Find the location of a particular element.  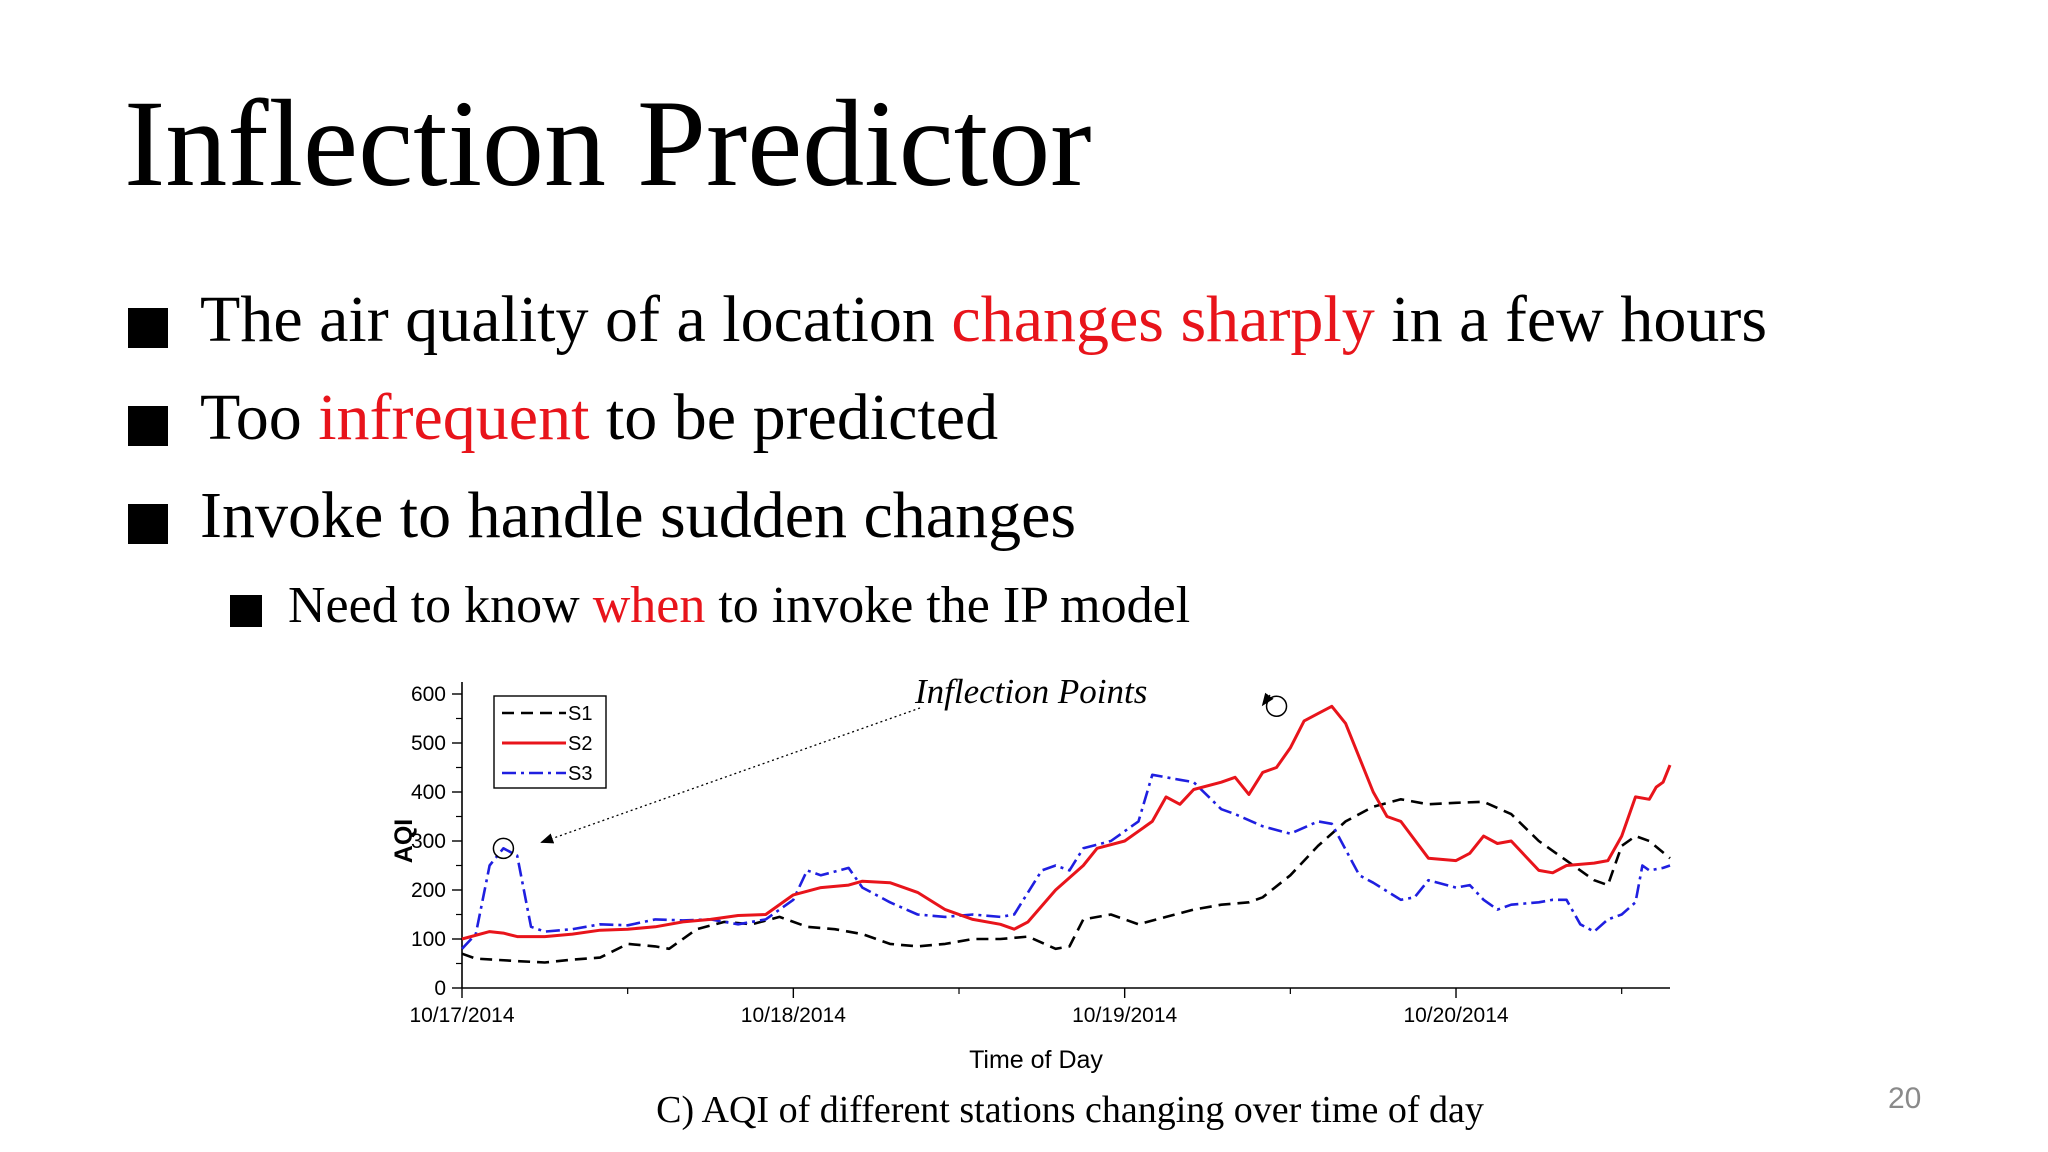

series-line-s3 is located at coordinates (1066, 861).